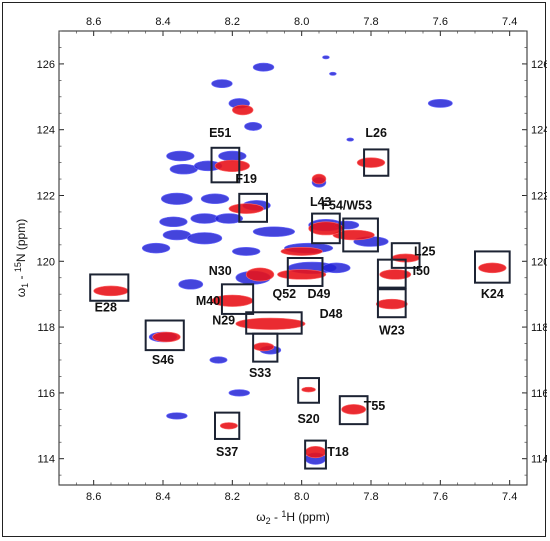 Image resolution: width=550 pixels, height=541 pixels. Describe the element at coordinates (260, 373) in the screenshot. I see `assignment-label: S33` at that location.